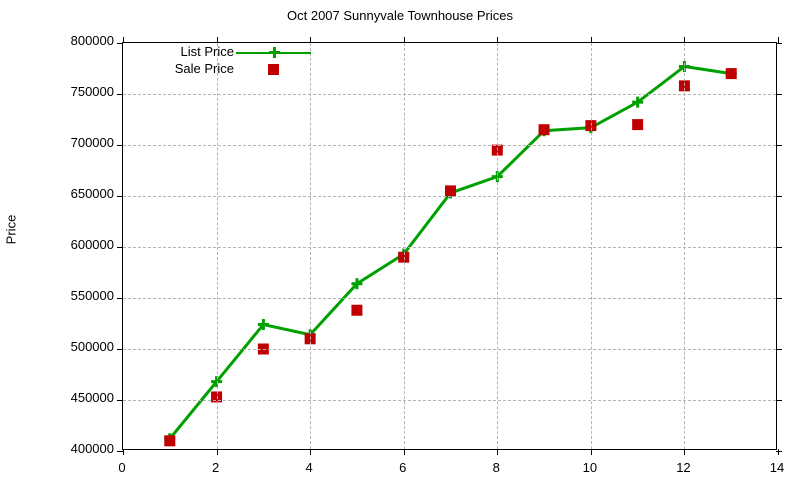 The height and width of the screenshot is (480, 800). What do you see at coordinates (400, 15) in the screenshot?
I see `chart-title: Oct 2007 Sunnyvale Townhouse Prices` at bounding box center [400, 15].